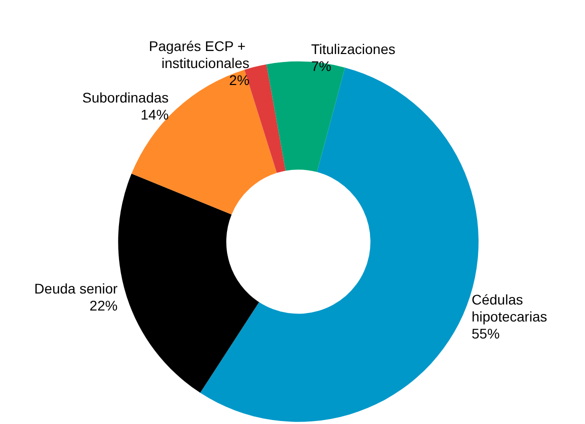  What do you see at coordinates (353, 49) in the screenshot?
I see `slice-label: Titulizaciones` at bounding box center [353, 49].